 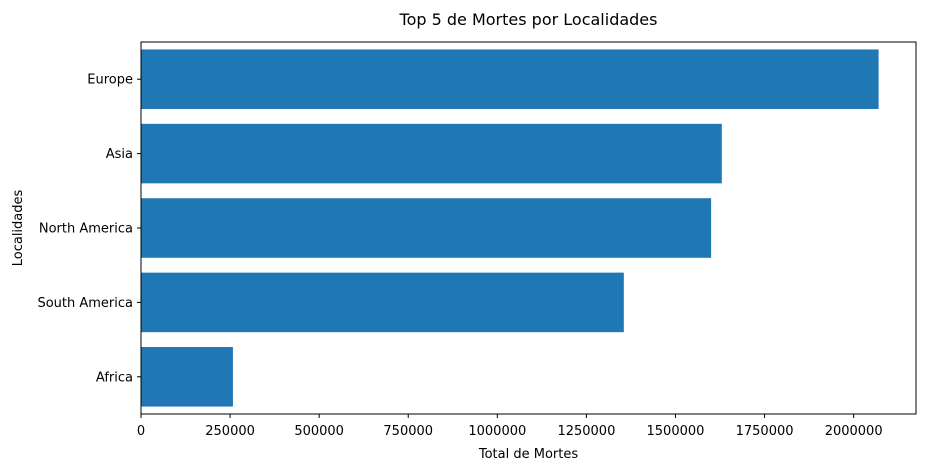 I want to click on x-tick-label: 1500000, so click(x=676, y=431).